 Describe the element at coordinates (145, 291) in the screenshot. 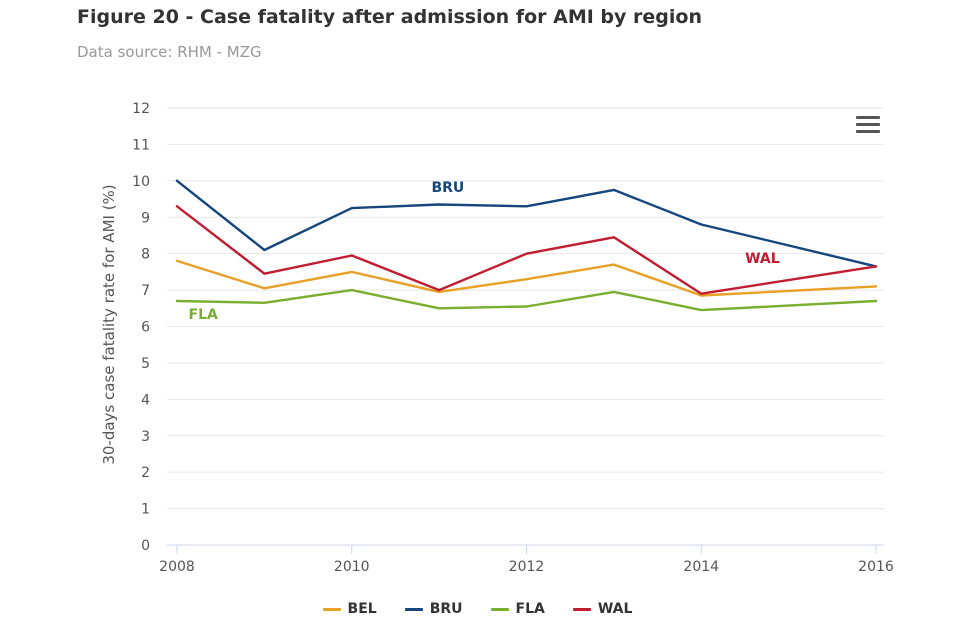

I see `y-tick-label: 7` at that location.